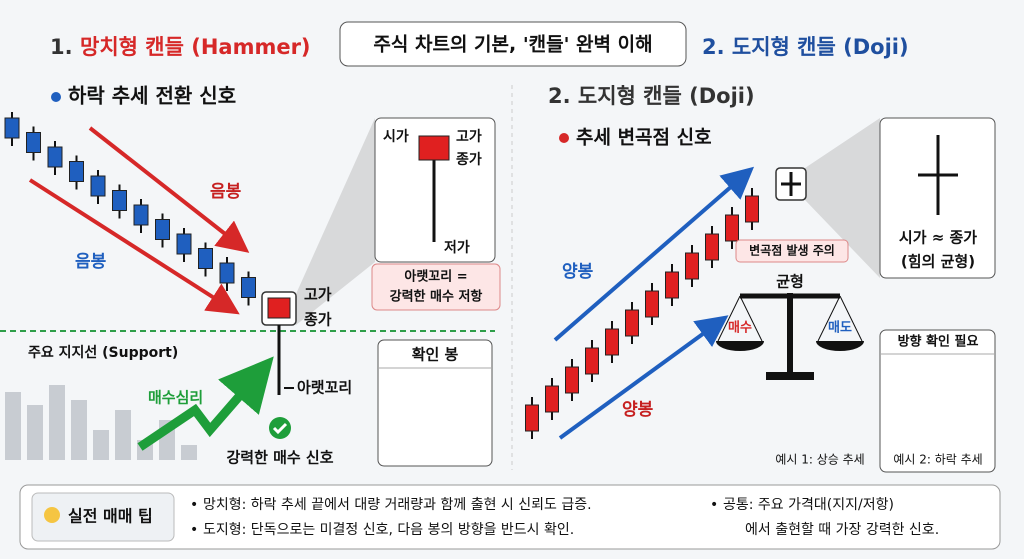  I want to click on direction-label: 방향 확인 필요, so click(938, 342).